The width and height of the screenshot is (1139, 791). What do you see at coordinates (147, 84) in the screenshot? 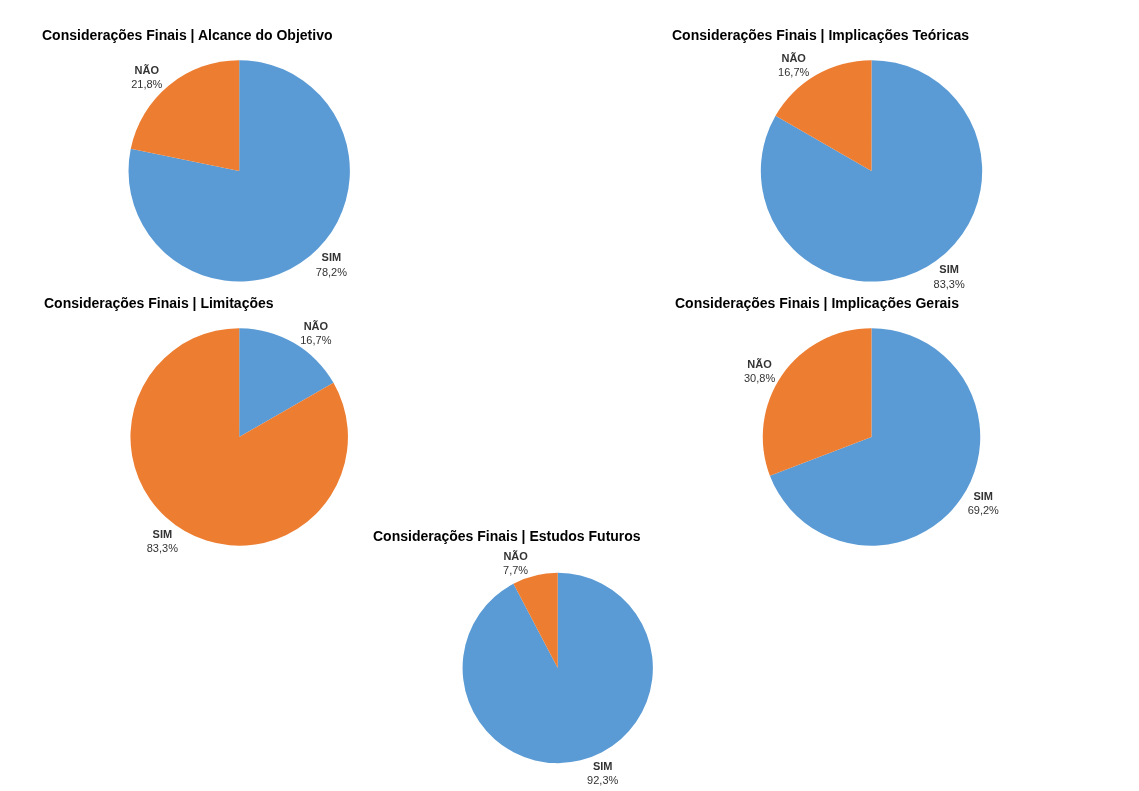
I see `data-label: 21,8%` at bounding box center [147, 84].